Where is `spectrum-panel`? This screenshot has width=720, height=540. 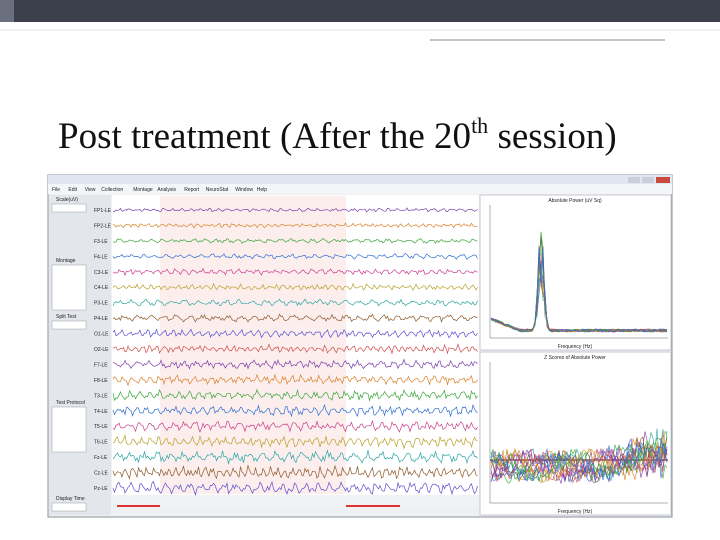
spectrum-panel is located at coordinates (575, 272).